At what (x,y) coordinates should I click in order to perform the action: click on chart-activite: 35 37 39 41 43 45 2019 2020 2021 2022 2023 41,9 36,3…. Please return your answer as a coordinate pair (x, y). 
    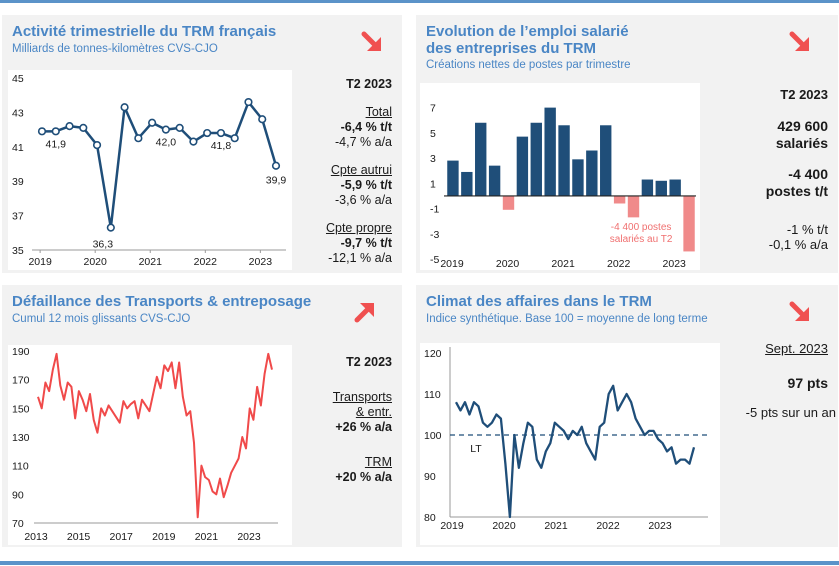
    Looking at the image, I should click on (149, 170).